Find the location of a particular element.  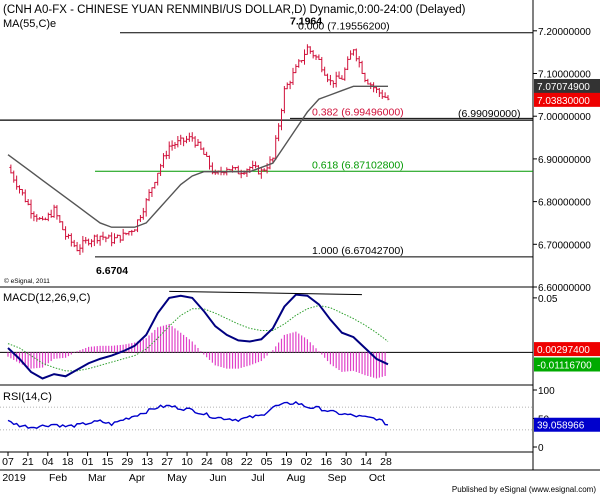

x-month-label: 2019 is located at coordinates (14, 478).